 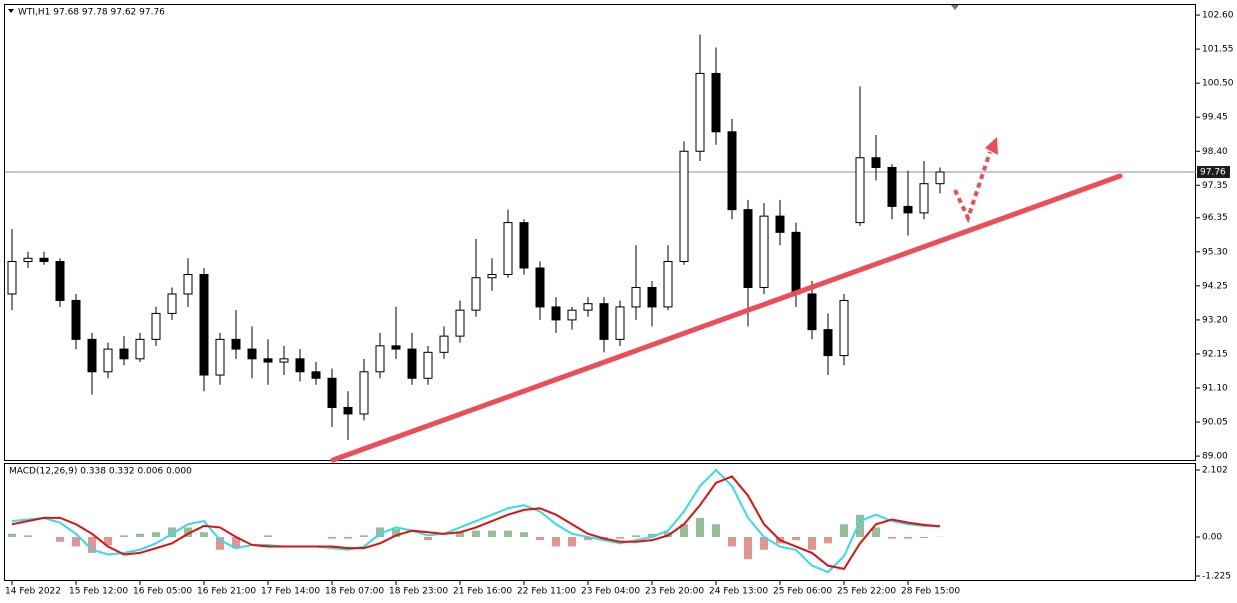 What do you see at coordinates (1218, 16) in the screenshot?
I see `y-tick-label: 102.60` at bounding box center [1218, 16].